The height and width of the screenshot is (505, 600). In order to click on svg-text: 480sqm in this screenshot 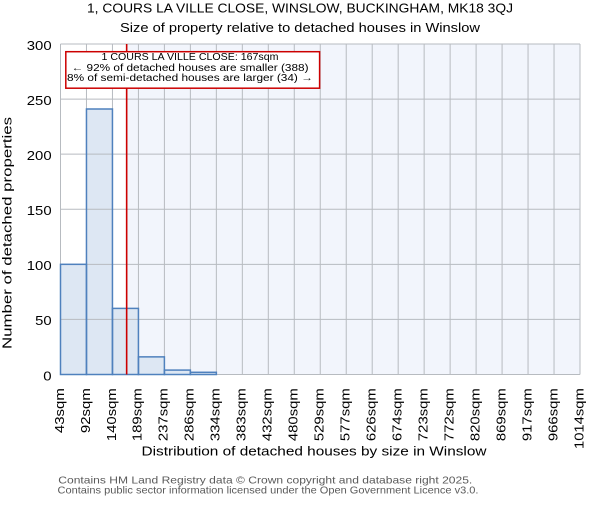, I will do `click(293, 414)`.